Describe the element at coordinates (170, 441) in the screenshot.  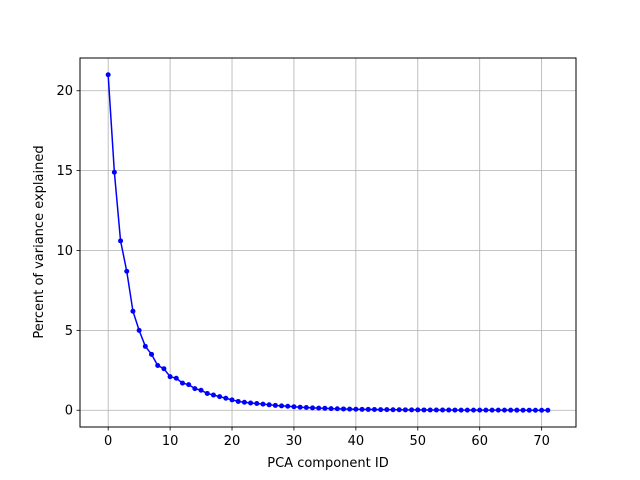
I see `x-tick-label: 10` at that location.